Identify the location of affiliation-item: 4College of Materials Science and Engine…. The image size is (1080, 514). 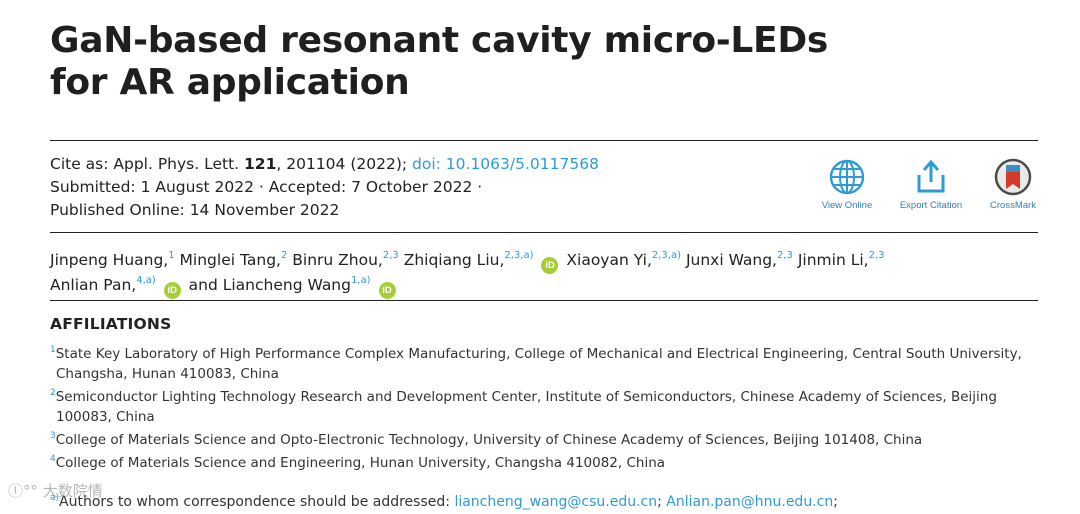
(545, 463).